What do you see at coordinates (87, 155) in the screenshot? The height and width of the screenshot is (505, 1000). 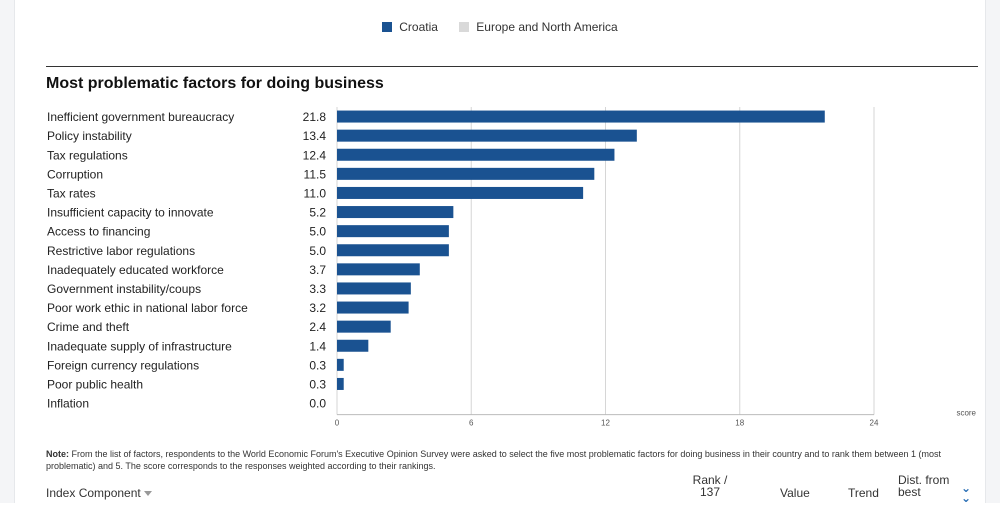 I see `category-label: Tax regulations` at bounding box center [87, 155].